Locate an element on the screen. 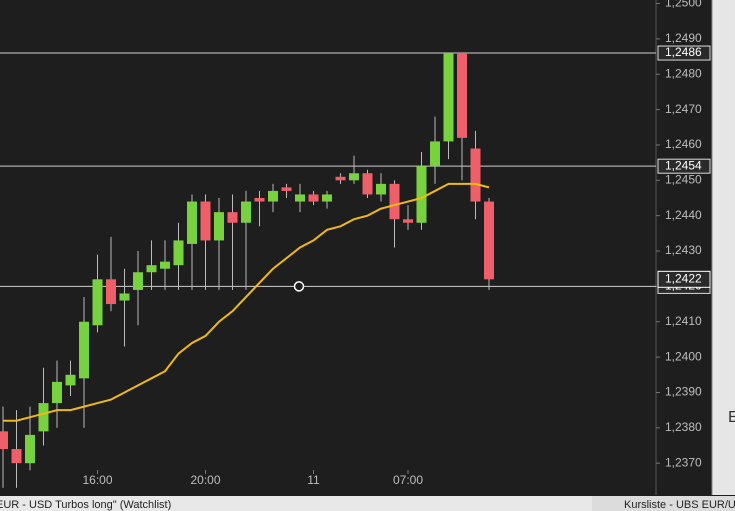 The image size is (735, 511). last-price-label: 1,2422 is located at coordinates (683, 278).